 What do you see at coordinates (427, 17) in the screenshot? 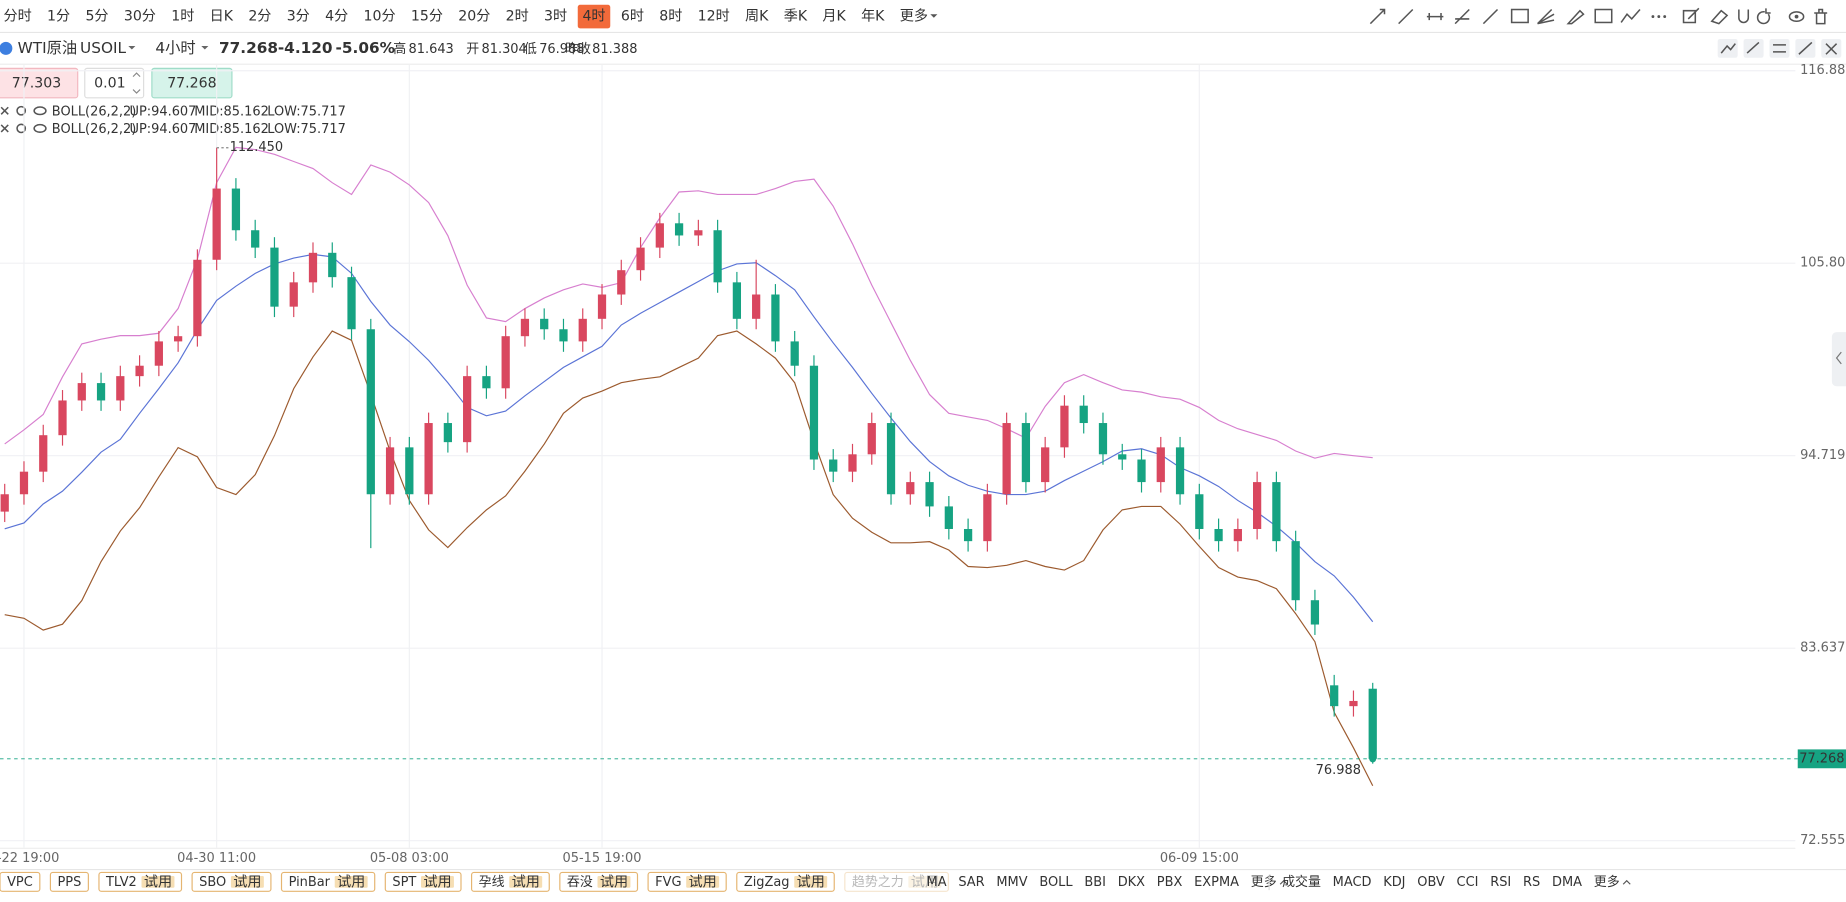
I see `period-tab: 15分` at bounding box center [427, 17].